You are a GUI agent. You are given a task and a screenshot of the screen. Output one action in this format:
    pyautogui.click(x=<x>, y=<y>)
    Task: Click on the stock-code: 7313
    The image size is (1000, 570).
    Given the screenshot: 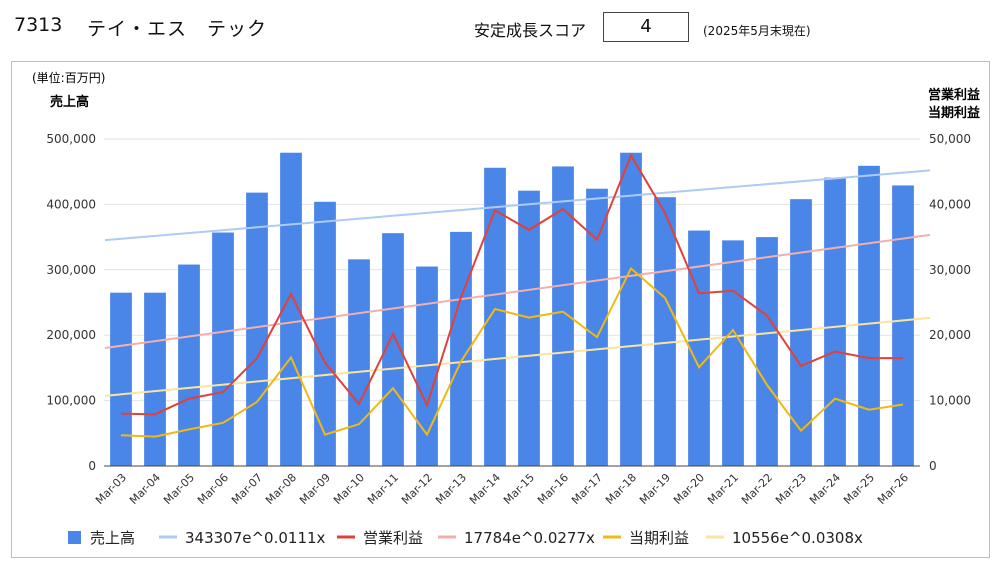 What is the action you would take?
    pyautogui.click(x=38, y=25)
    